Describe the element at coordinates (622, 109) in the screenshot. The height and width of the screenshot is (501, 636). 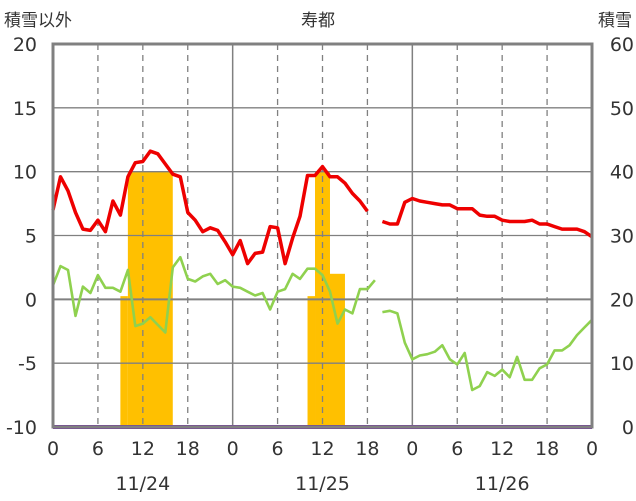
I see `y-right-tick-label: 50` at that location.